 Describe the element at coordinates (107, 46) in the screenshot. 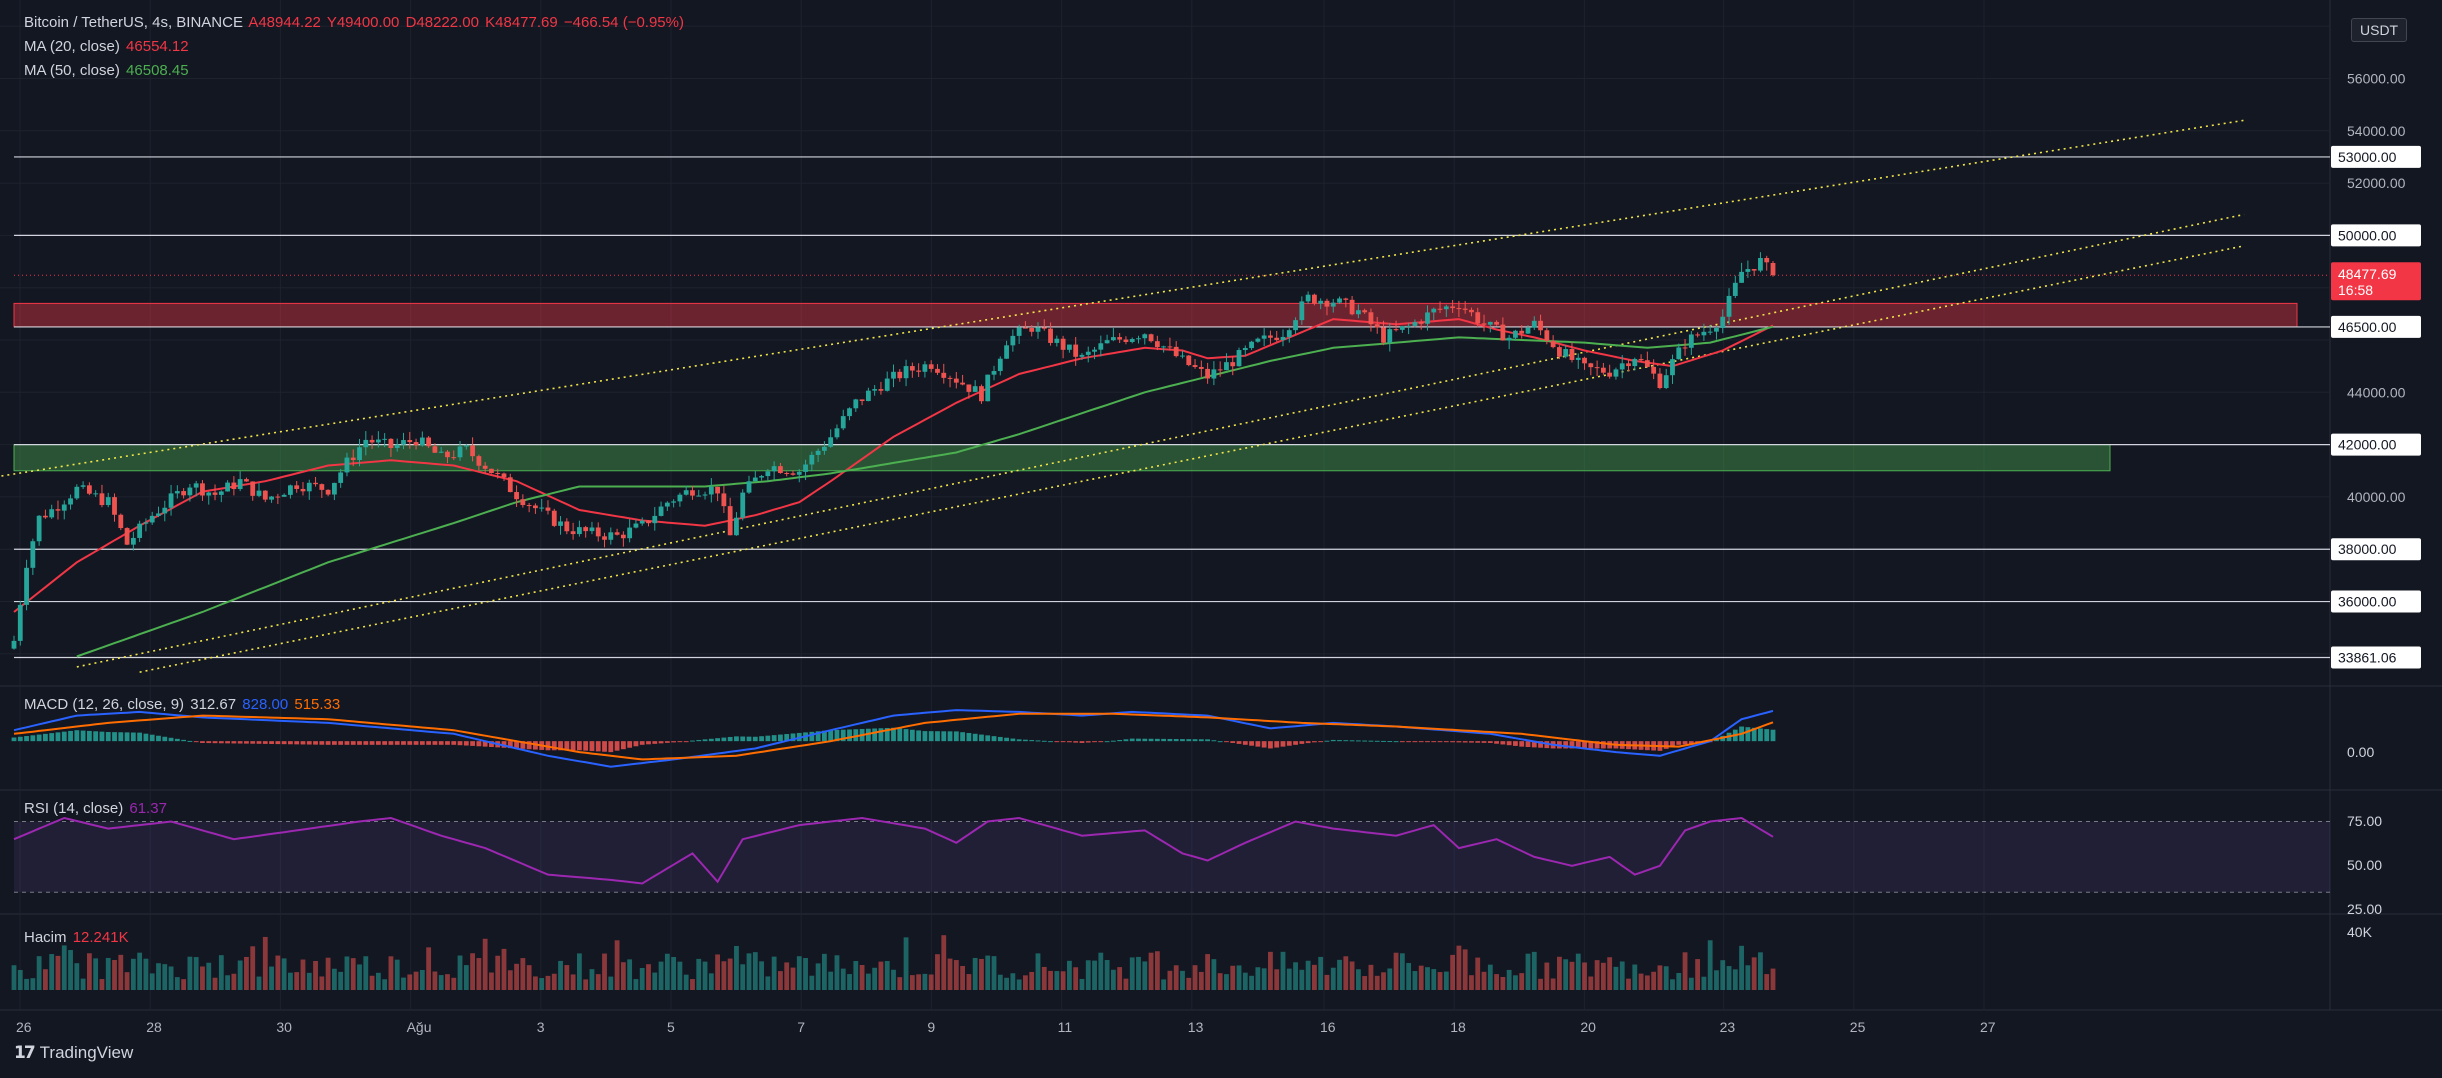

I see `ma20-legend: MA (20, close) 46554.12` at that location.